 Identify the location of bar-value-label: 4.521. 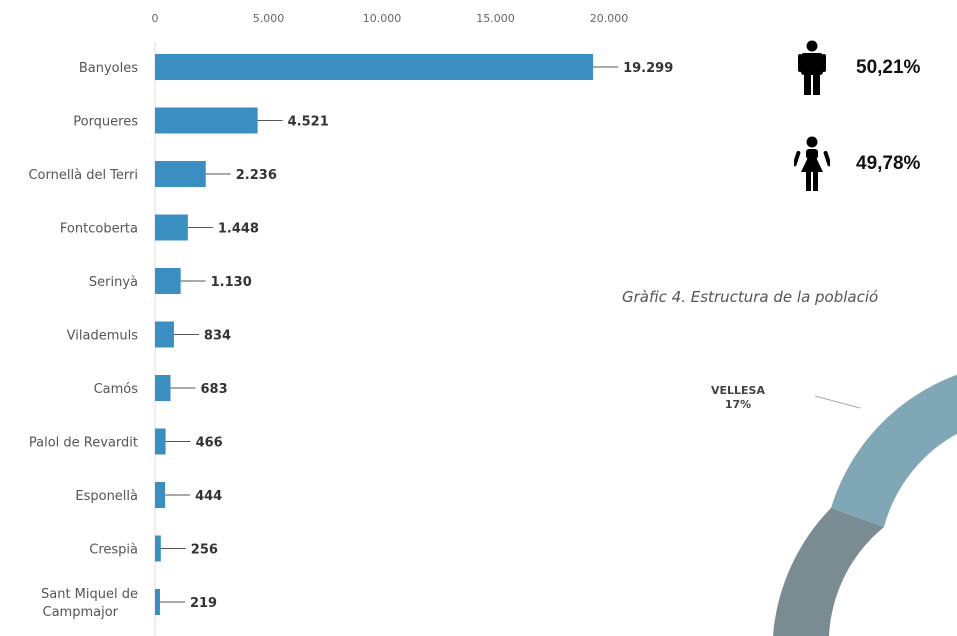
(308, 122).